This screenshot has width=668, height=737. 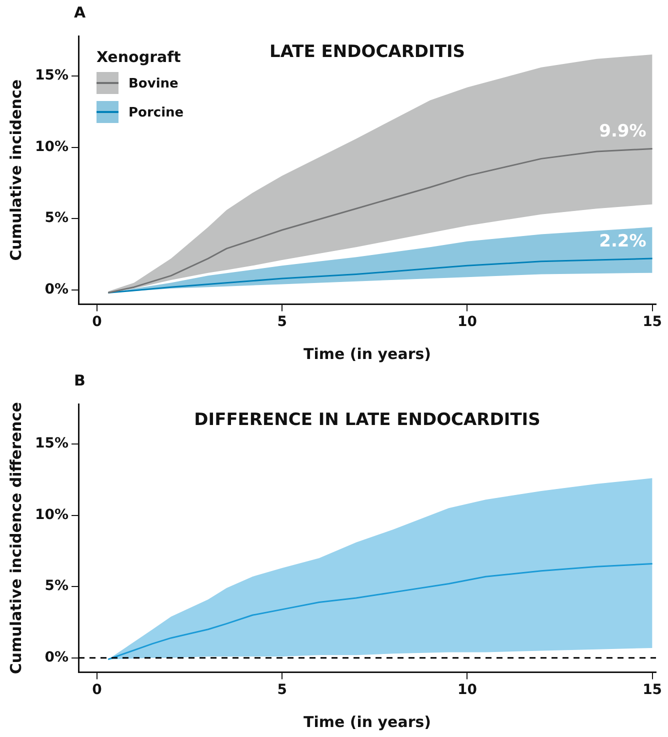 What do you see at coordinates (367, 52) in the screenshot?
I see `chart-title: LATE ENDOCARDITIS` at bounding box center [367, 52].